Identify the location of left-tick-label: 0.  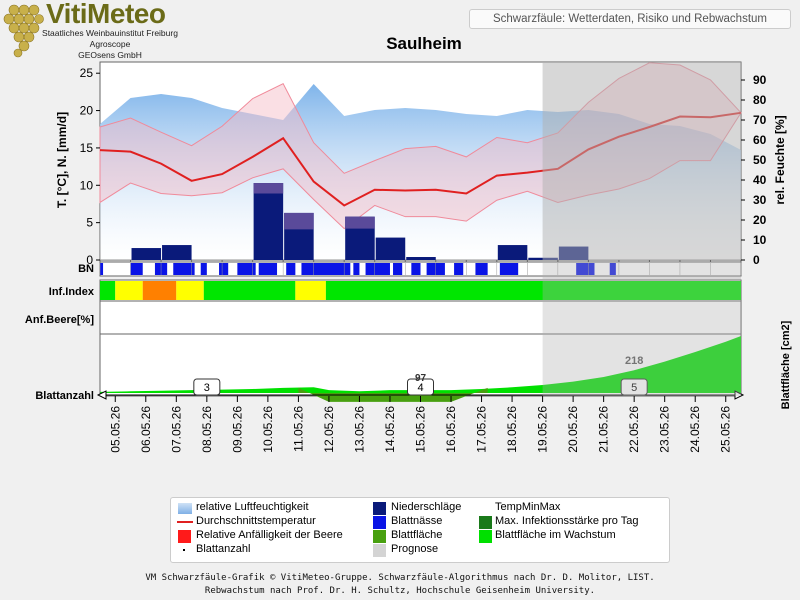
(89, 260).